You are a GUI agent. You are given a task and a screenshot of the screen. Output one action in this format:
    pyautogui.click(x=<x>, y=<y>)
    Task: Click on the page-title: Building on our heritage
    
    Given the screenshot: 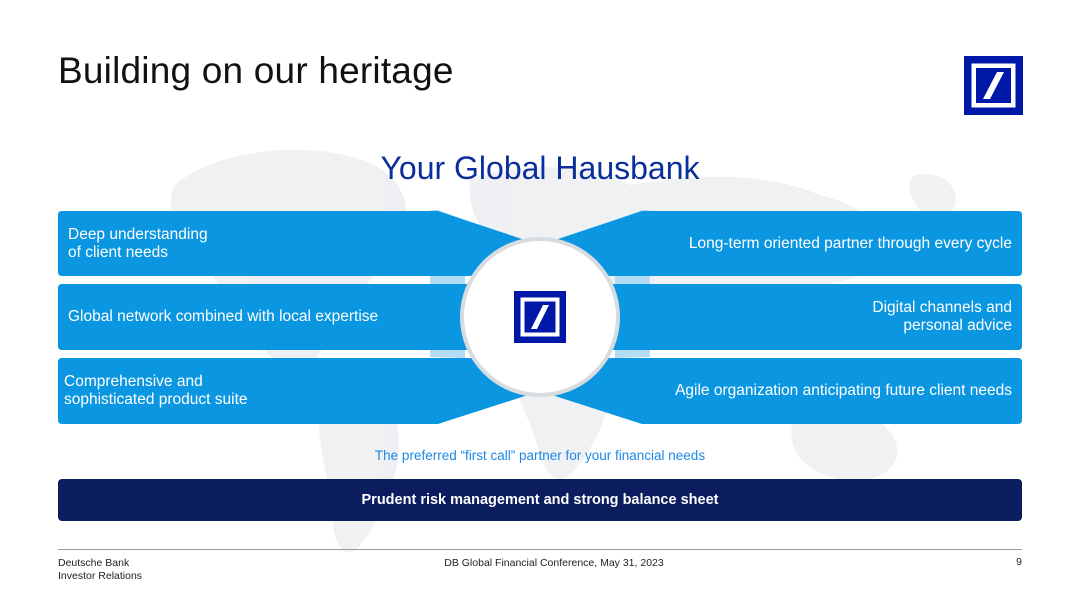 What is the action you would take?
    pyautogui.click(x=256, y=70)
    